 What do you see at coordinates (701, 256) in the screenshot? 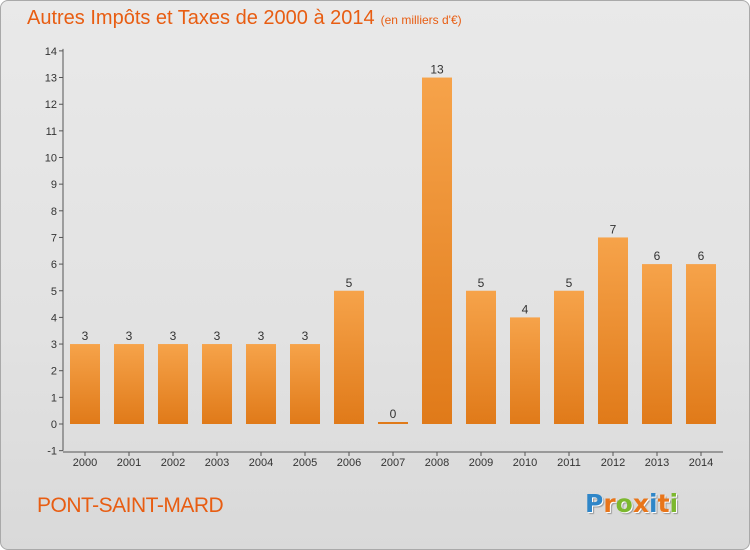
I see `data-label-2014: 6` at bounding box center [701, 256].